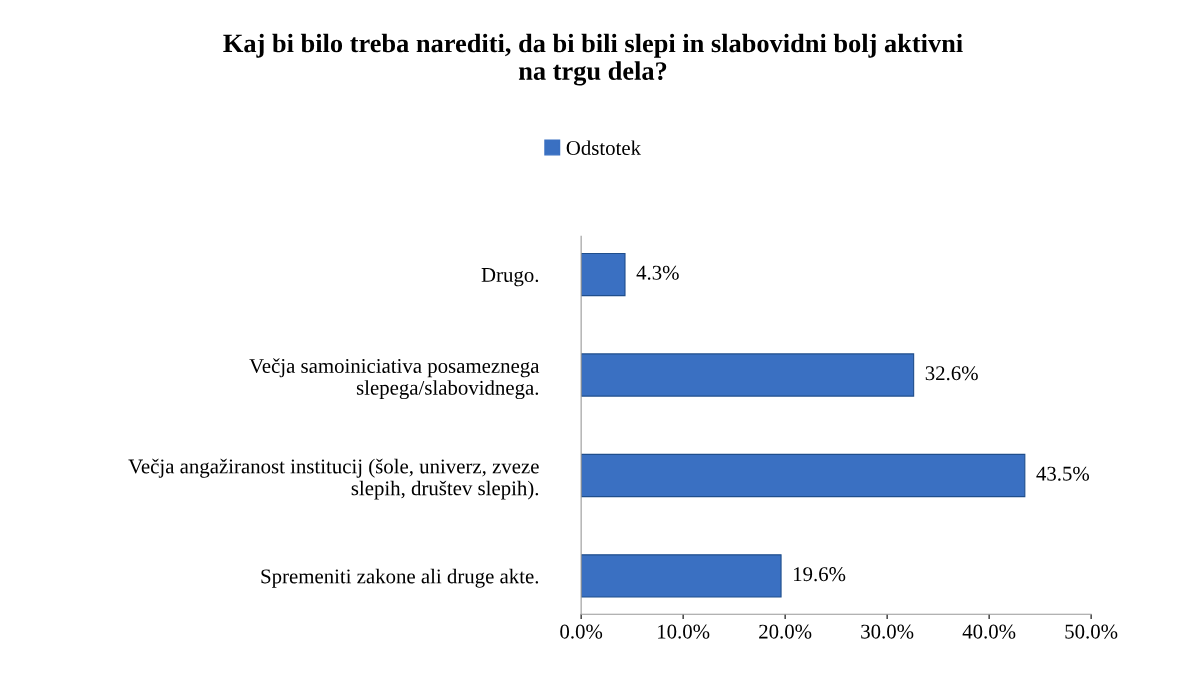  I want to click on legend-label: Odstotek, so click(604, 148).